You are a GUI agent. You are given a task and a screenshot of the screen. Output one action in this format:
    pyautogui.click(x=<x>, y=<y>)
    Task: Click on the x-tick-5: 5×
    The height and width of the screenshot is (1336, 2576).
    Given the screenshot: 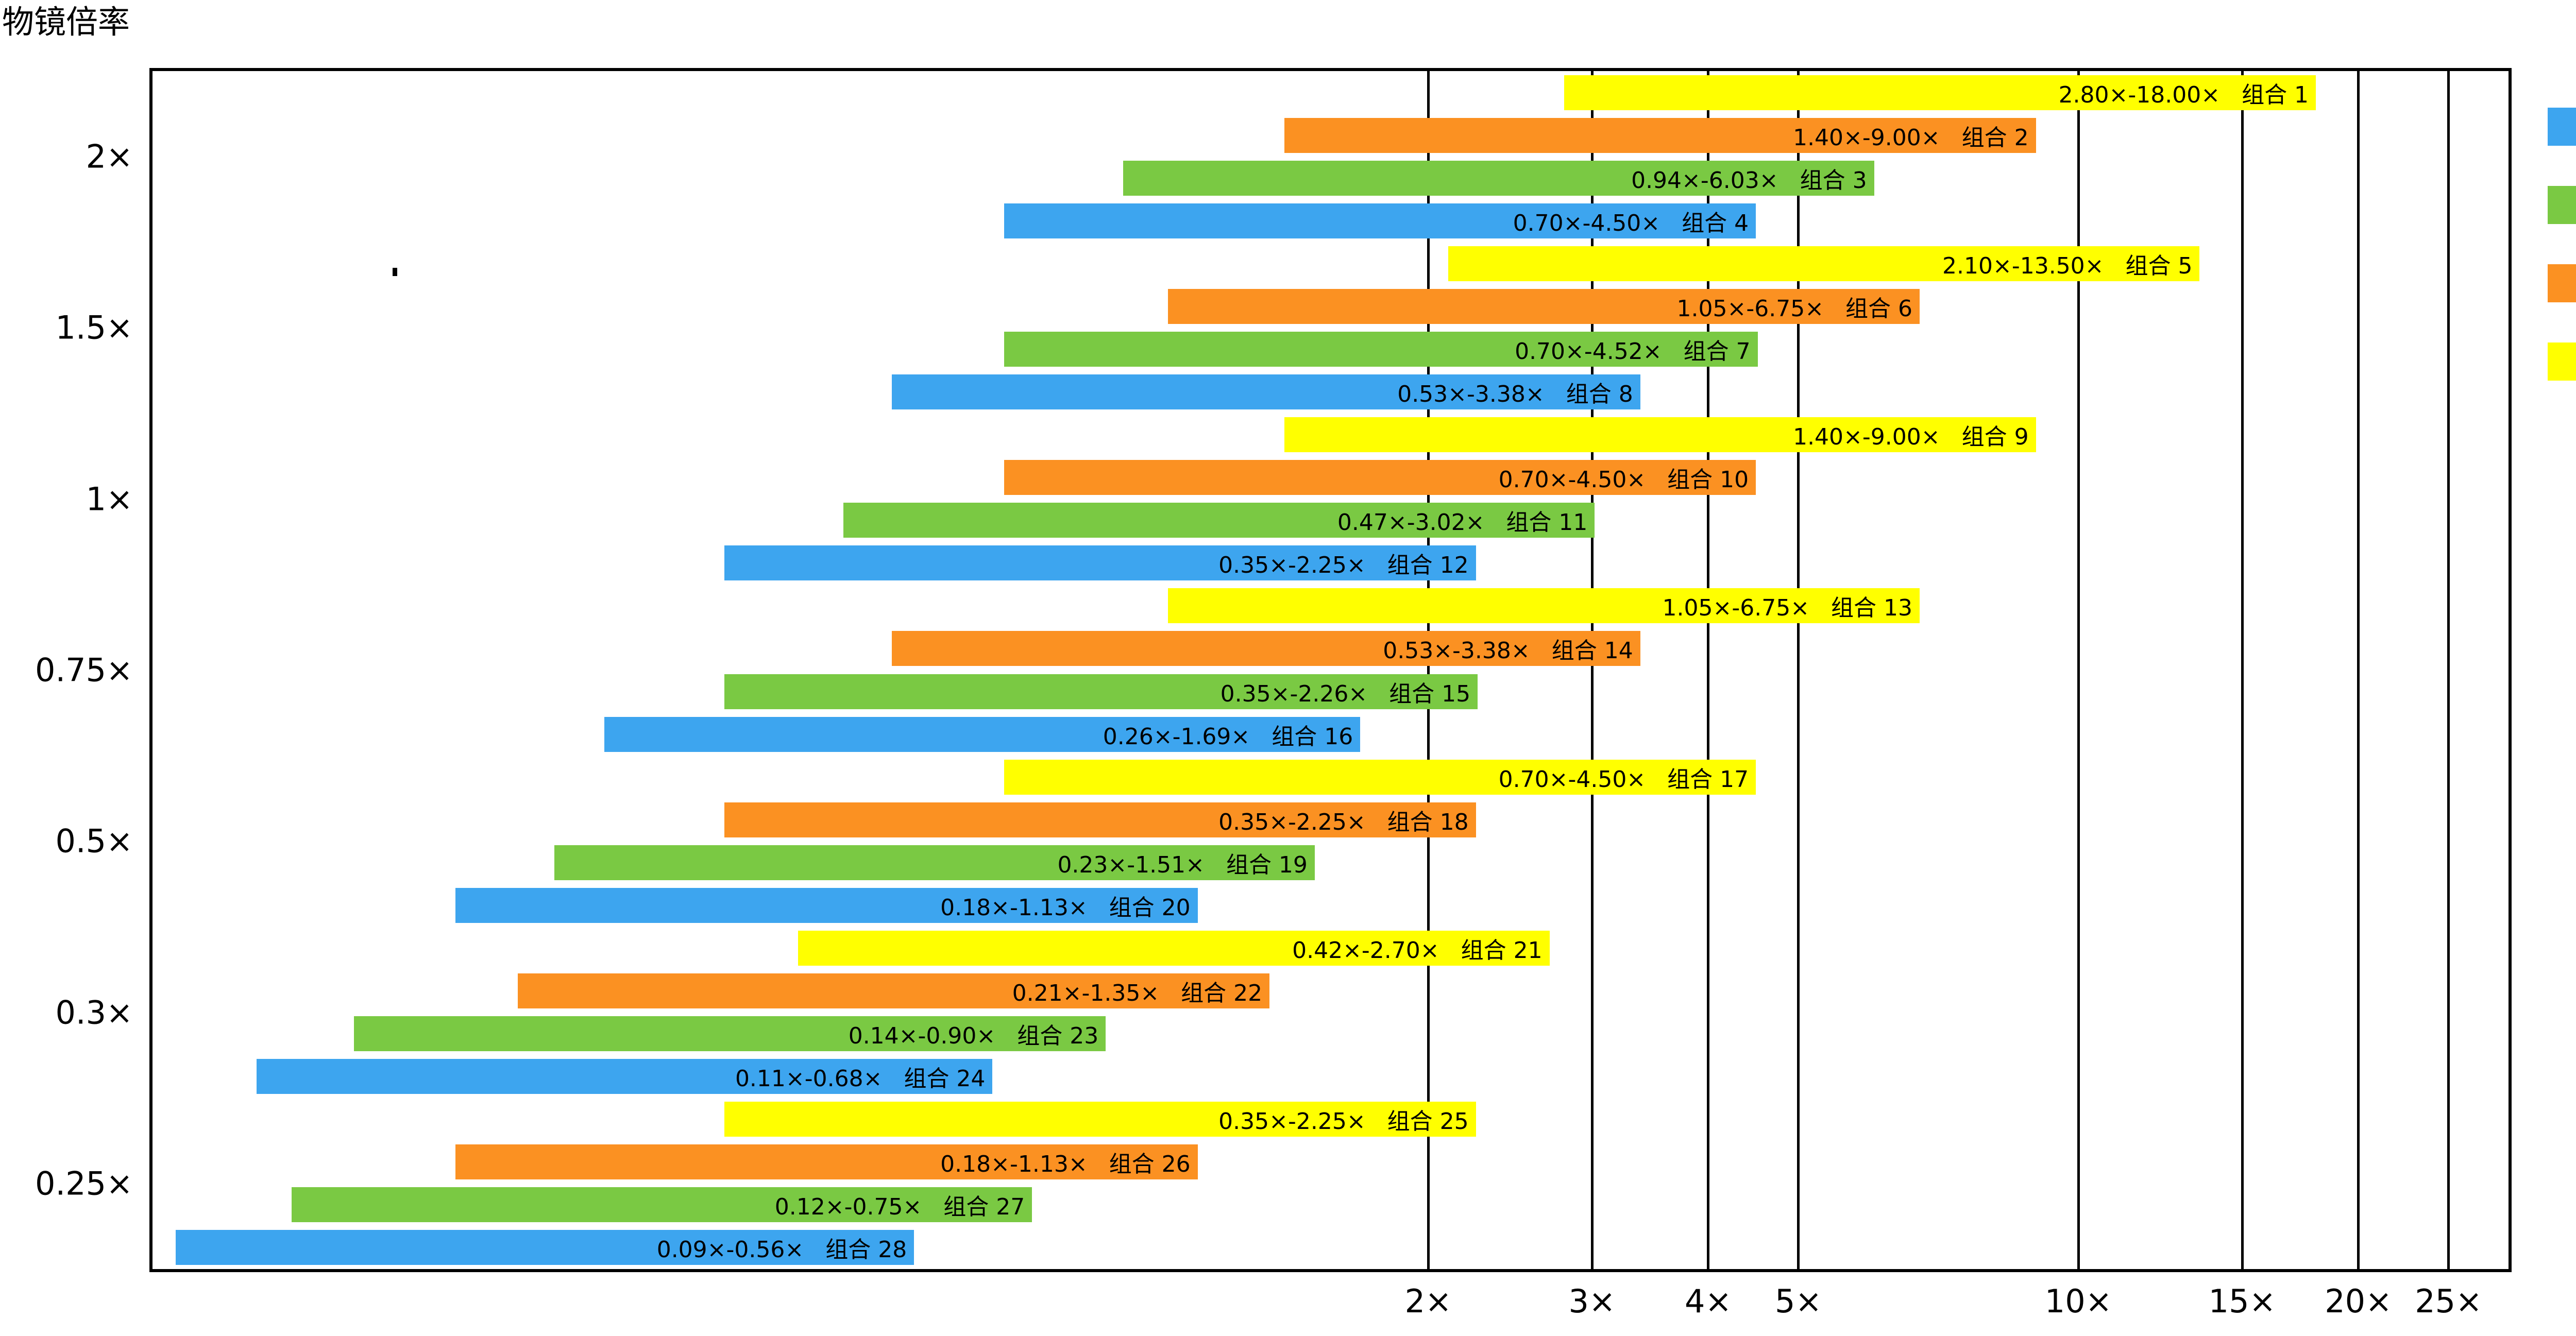 What is the action you would take?
    pyautogui.click(x=1798, y=1301)
    